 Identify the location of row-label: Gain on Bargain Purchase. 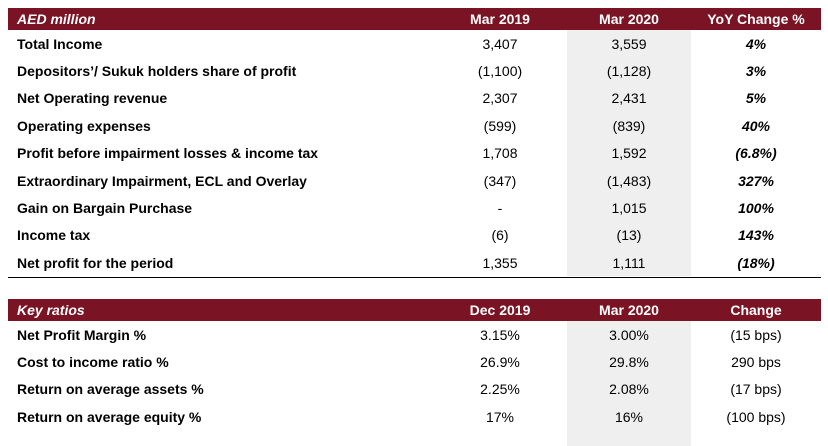
(105, 208).